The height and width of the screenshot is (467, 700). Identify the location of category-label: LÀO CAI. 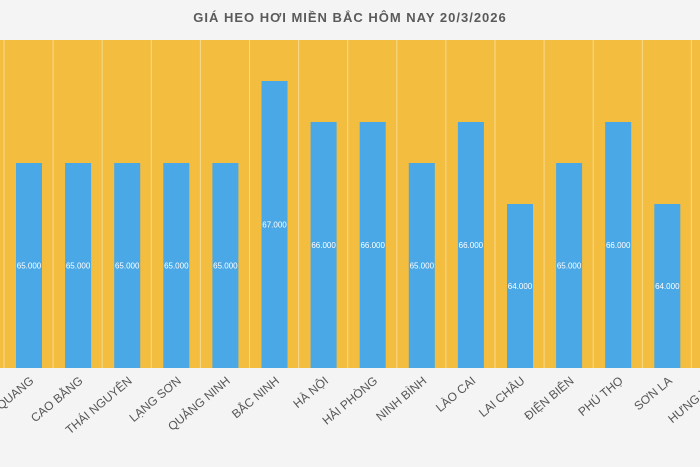
(455, 394).